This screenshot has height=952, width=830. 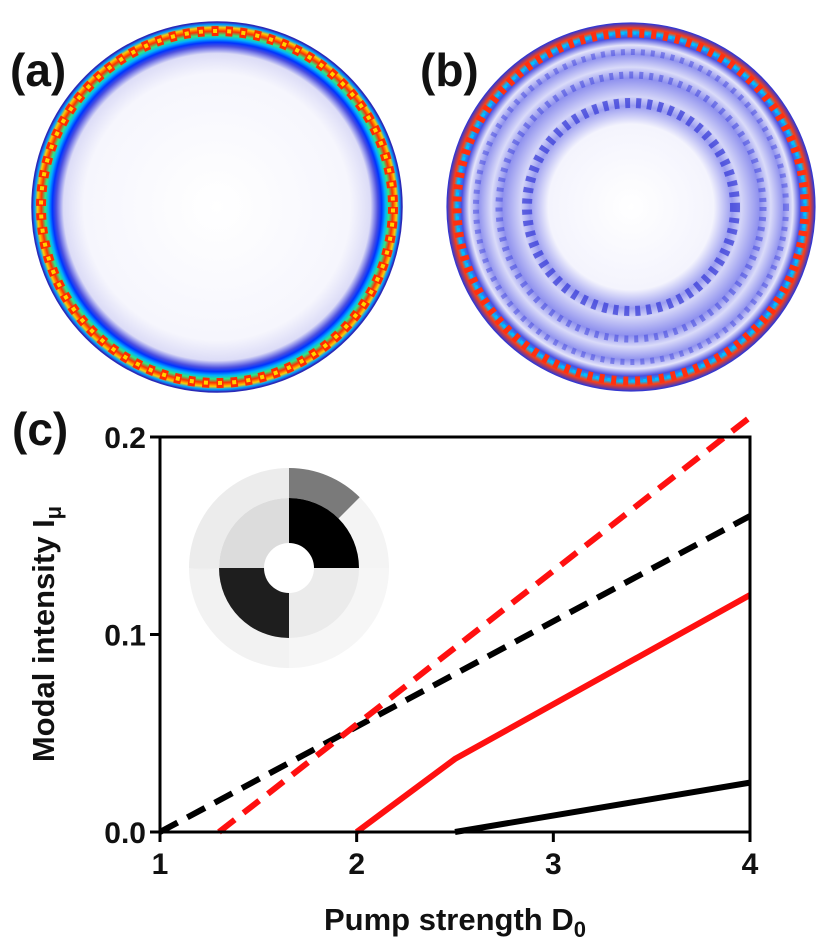 What do you see at coordinates (53, 512) in the screenshot?
I see `y-axis-label-sub: μ` at bounding box center [53, 512].